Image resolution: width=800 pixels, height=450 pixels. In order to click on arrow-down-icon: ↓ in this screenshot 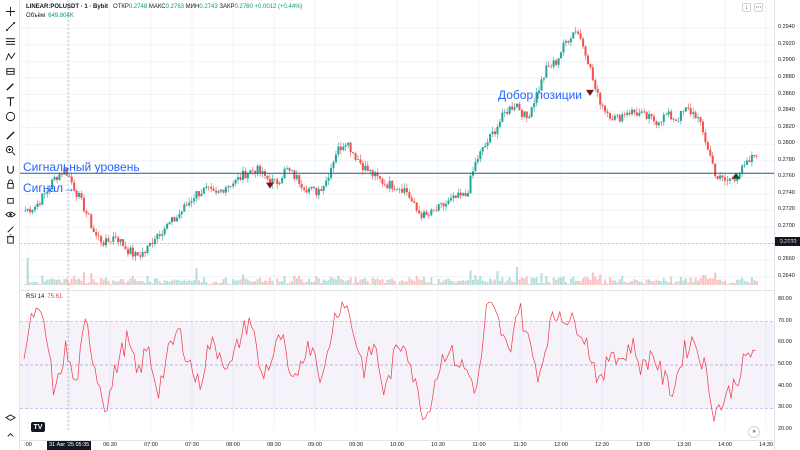, I will do `click(746, 7)`.